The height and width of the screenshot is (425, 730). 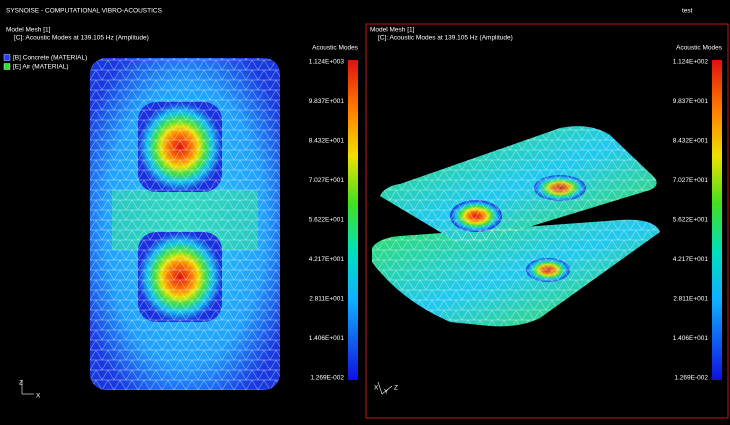 What do you see at coordinates (50, 58) in the screenshot?
I see `legend-entry: [B] Concrete (MATERIAL)` at bounding box center [50, 58].